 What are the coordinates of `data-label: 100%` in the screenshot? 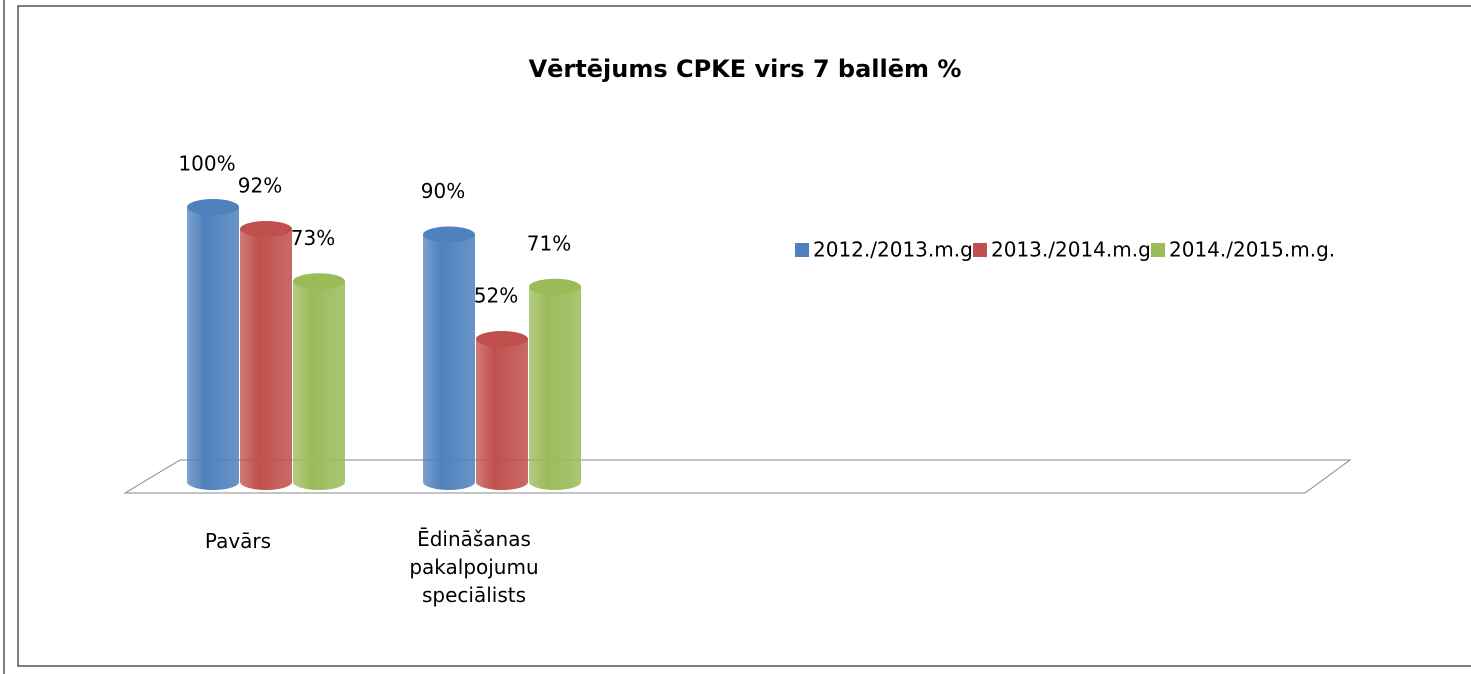 It's located at (206, 164).